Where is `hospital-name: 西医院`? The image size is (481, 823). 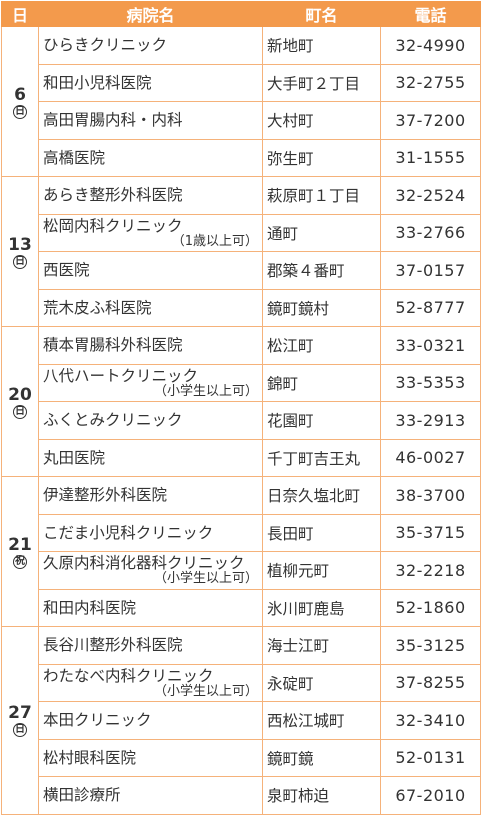
hospital-name: 西医院 is located at coordinates (66, 270).